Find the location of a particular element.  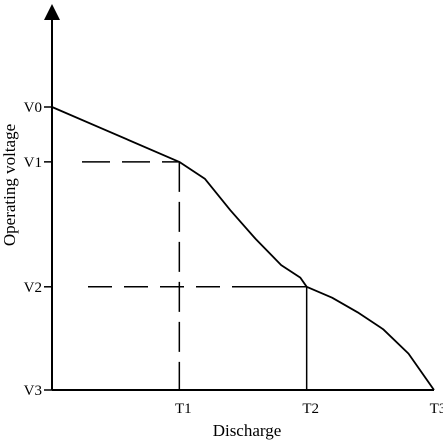

y-tick-label: V1 is located at coordinates (33, 163).